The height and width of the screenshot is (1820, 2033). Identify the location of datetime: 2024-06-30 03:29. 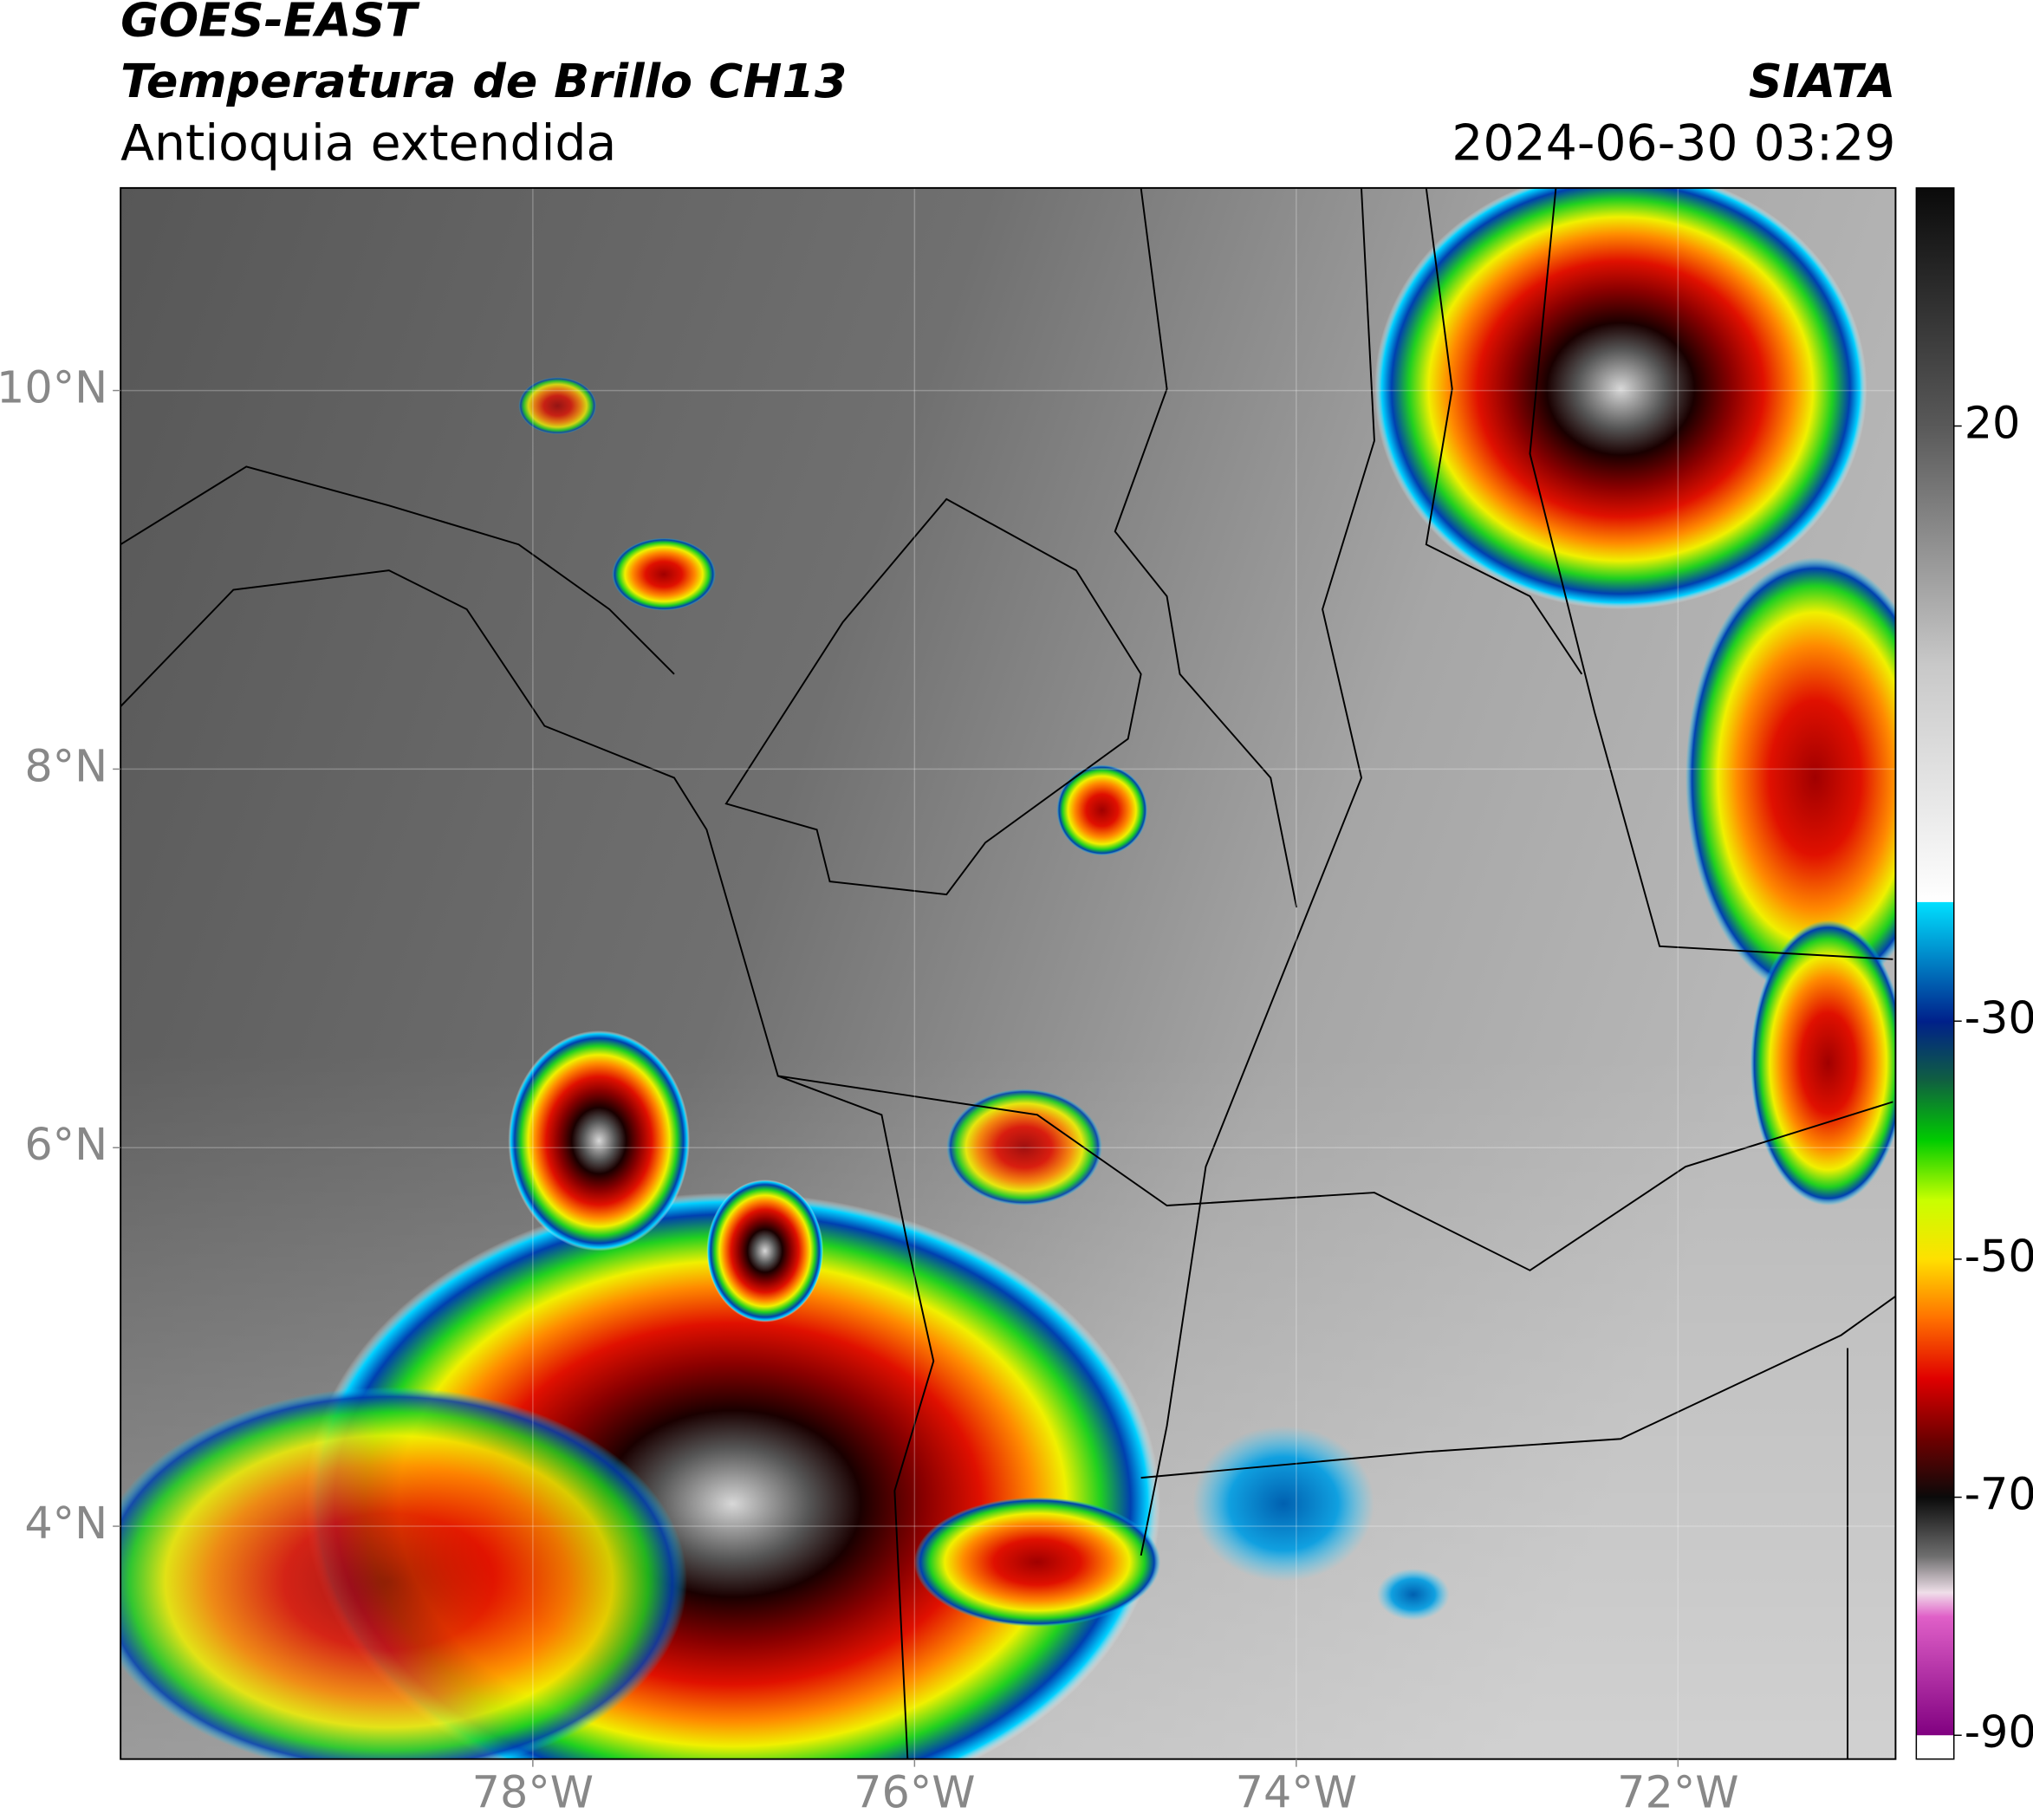
(1673, 143).